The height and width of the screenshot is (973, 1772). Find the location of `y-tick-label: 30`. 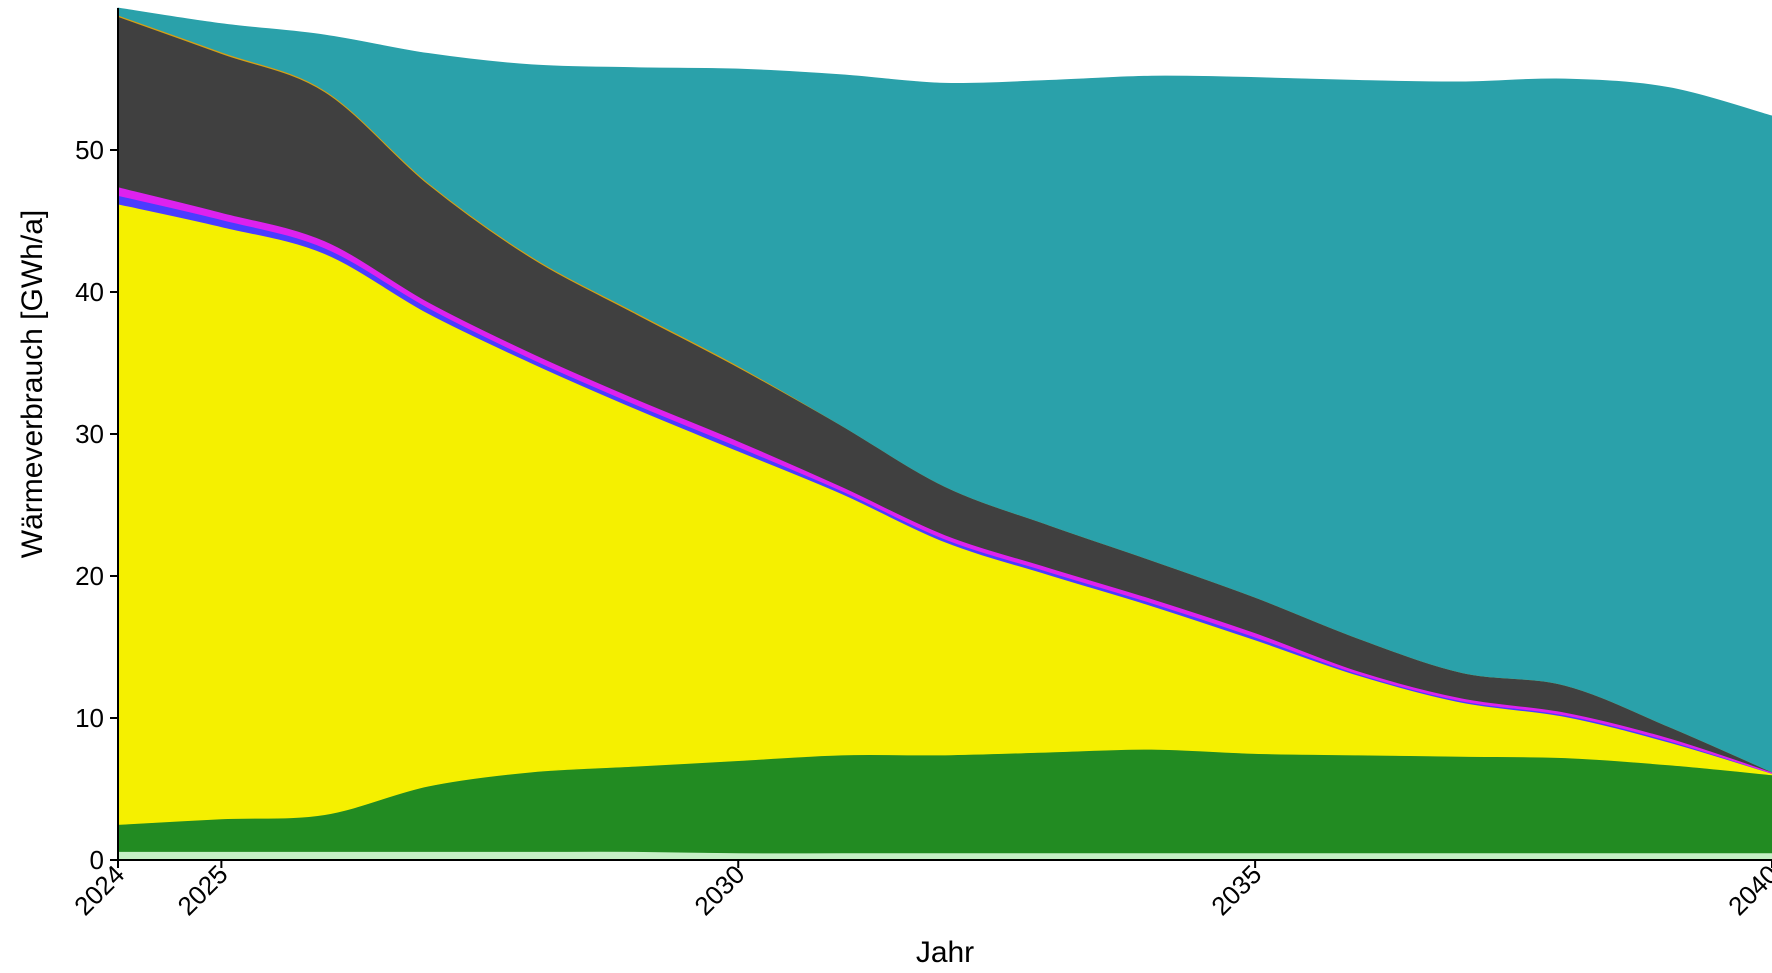

y-tick-label: 30 is located at coordinates (89, 434).